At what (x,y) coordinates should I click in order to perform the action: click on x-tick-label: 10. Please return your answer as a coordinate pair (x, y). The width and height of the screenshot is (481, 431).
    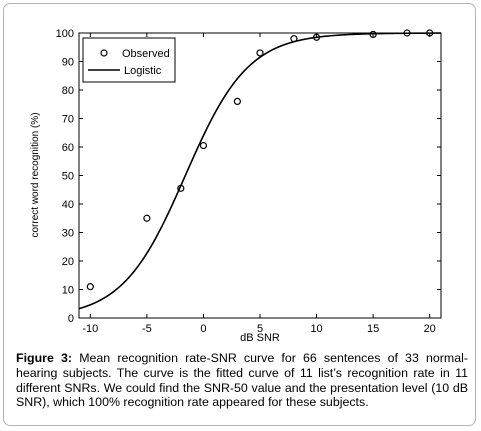
    Looking at the image, I should click on (316, 329).